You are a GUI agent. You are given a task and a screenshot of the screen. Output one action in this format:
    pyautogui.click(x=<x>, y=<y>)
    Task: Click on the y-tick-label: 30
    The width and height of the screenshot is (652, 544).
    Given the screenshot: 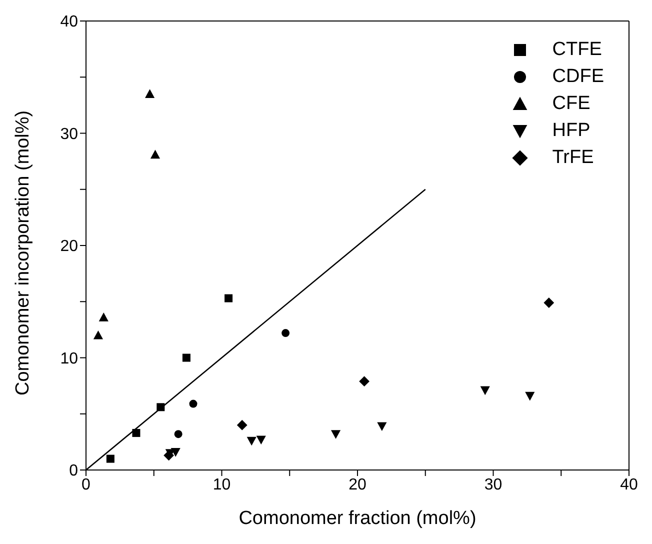 What is the action you would take?
    pyautogui.click(x=69, y=134)
    